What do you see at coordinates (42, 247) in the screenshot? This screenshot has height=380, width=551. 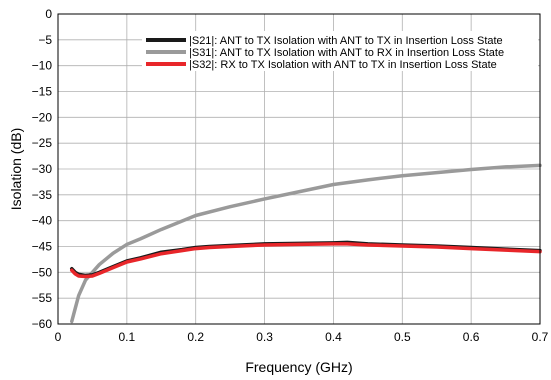 I see `y-tick-label: −45` at bounding box center [42, 247].